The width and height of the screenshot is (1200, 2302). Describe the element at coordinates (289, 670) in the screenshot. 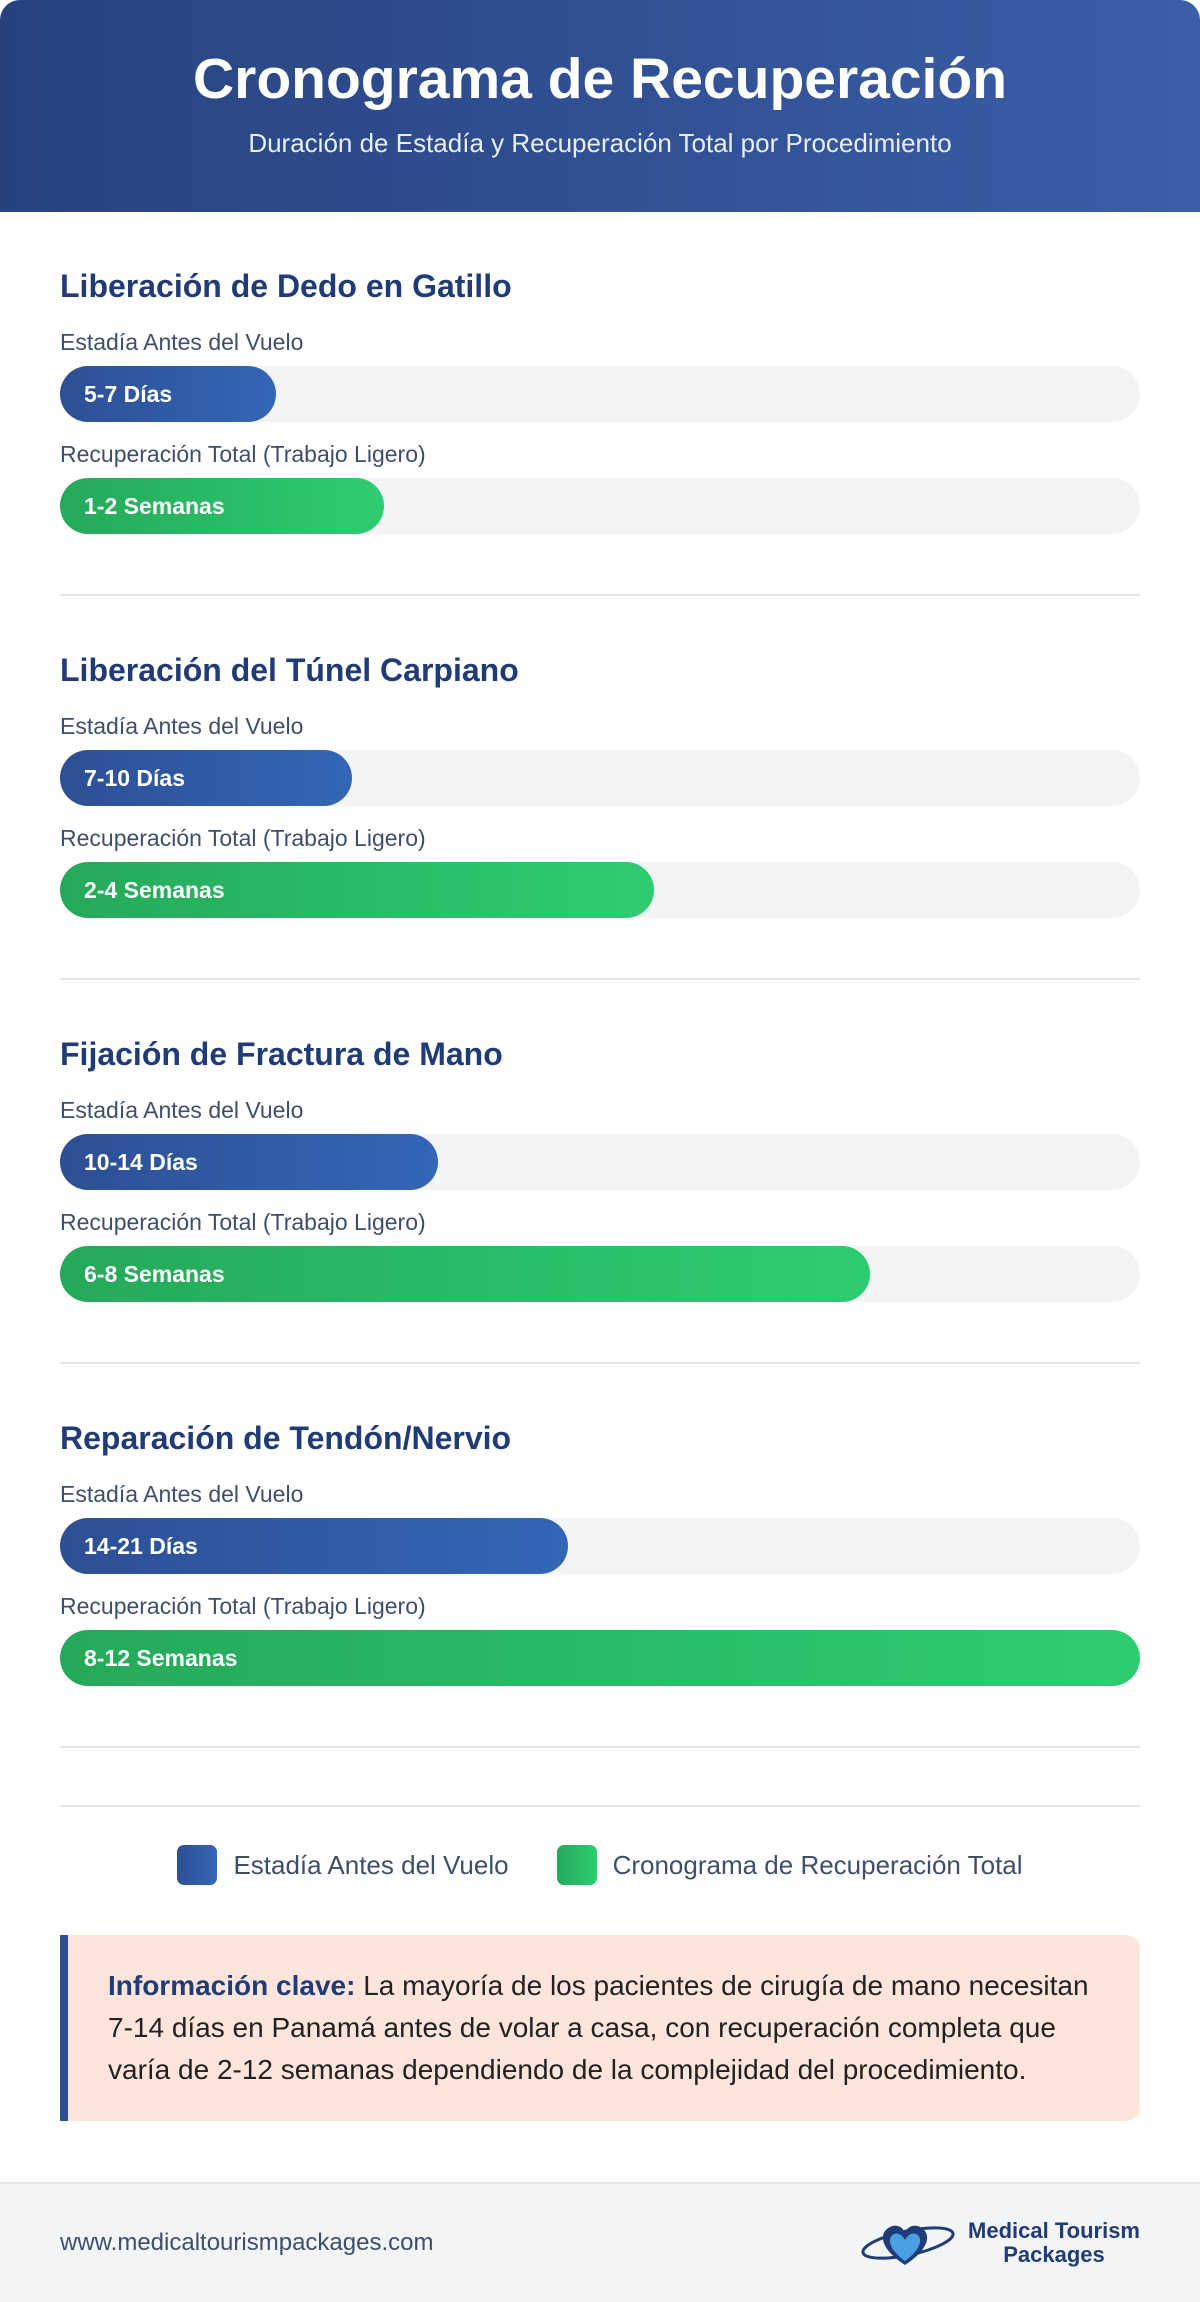

I see `procedure-name: Liberación del Túnel Carpiano` at that location.